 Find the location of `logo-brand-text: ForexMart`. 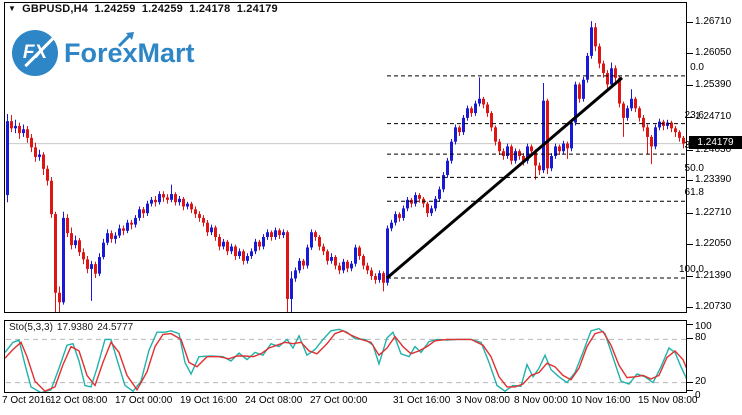

logo-brand-text: ForexMart is located at coordinates (129, 50).